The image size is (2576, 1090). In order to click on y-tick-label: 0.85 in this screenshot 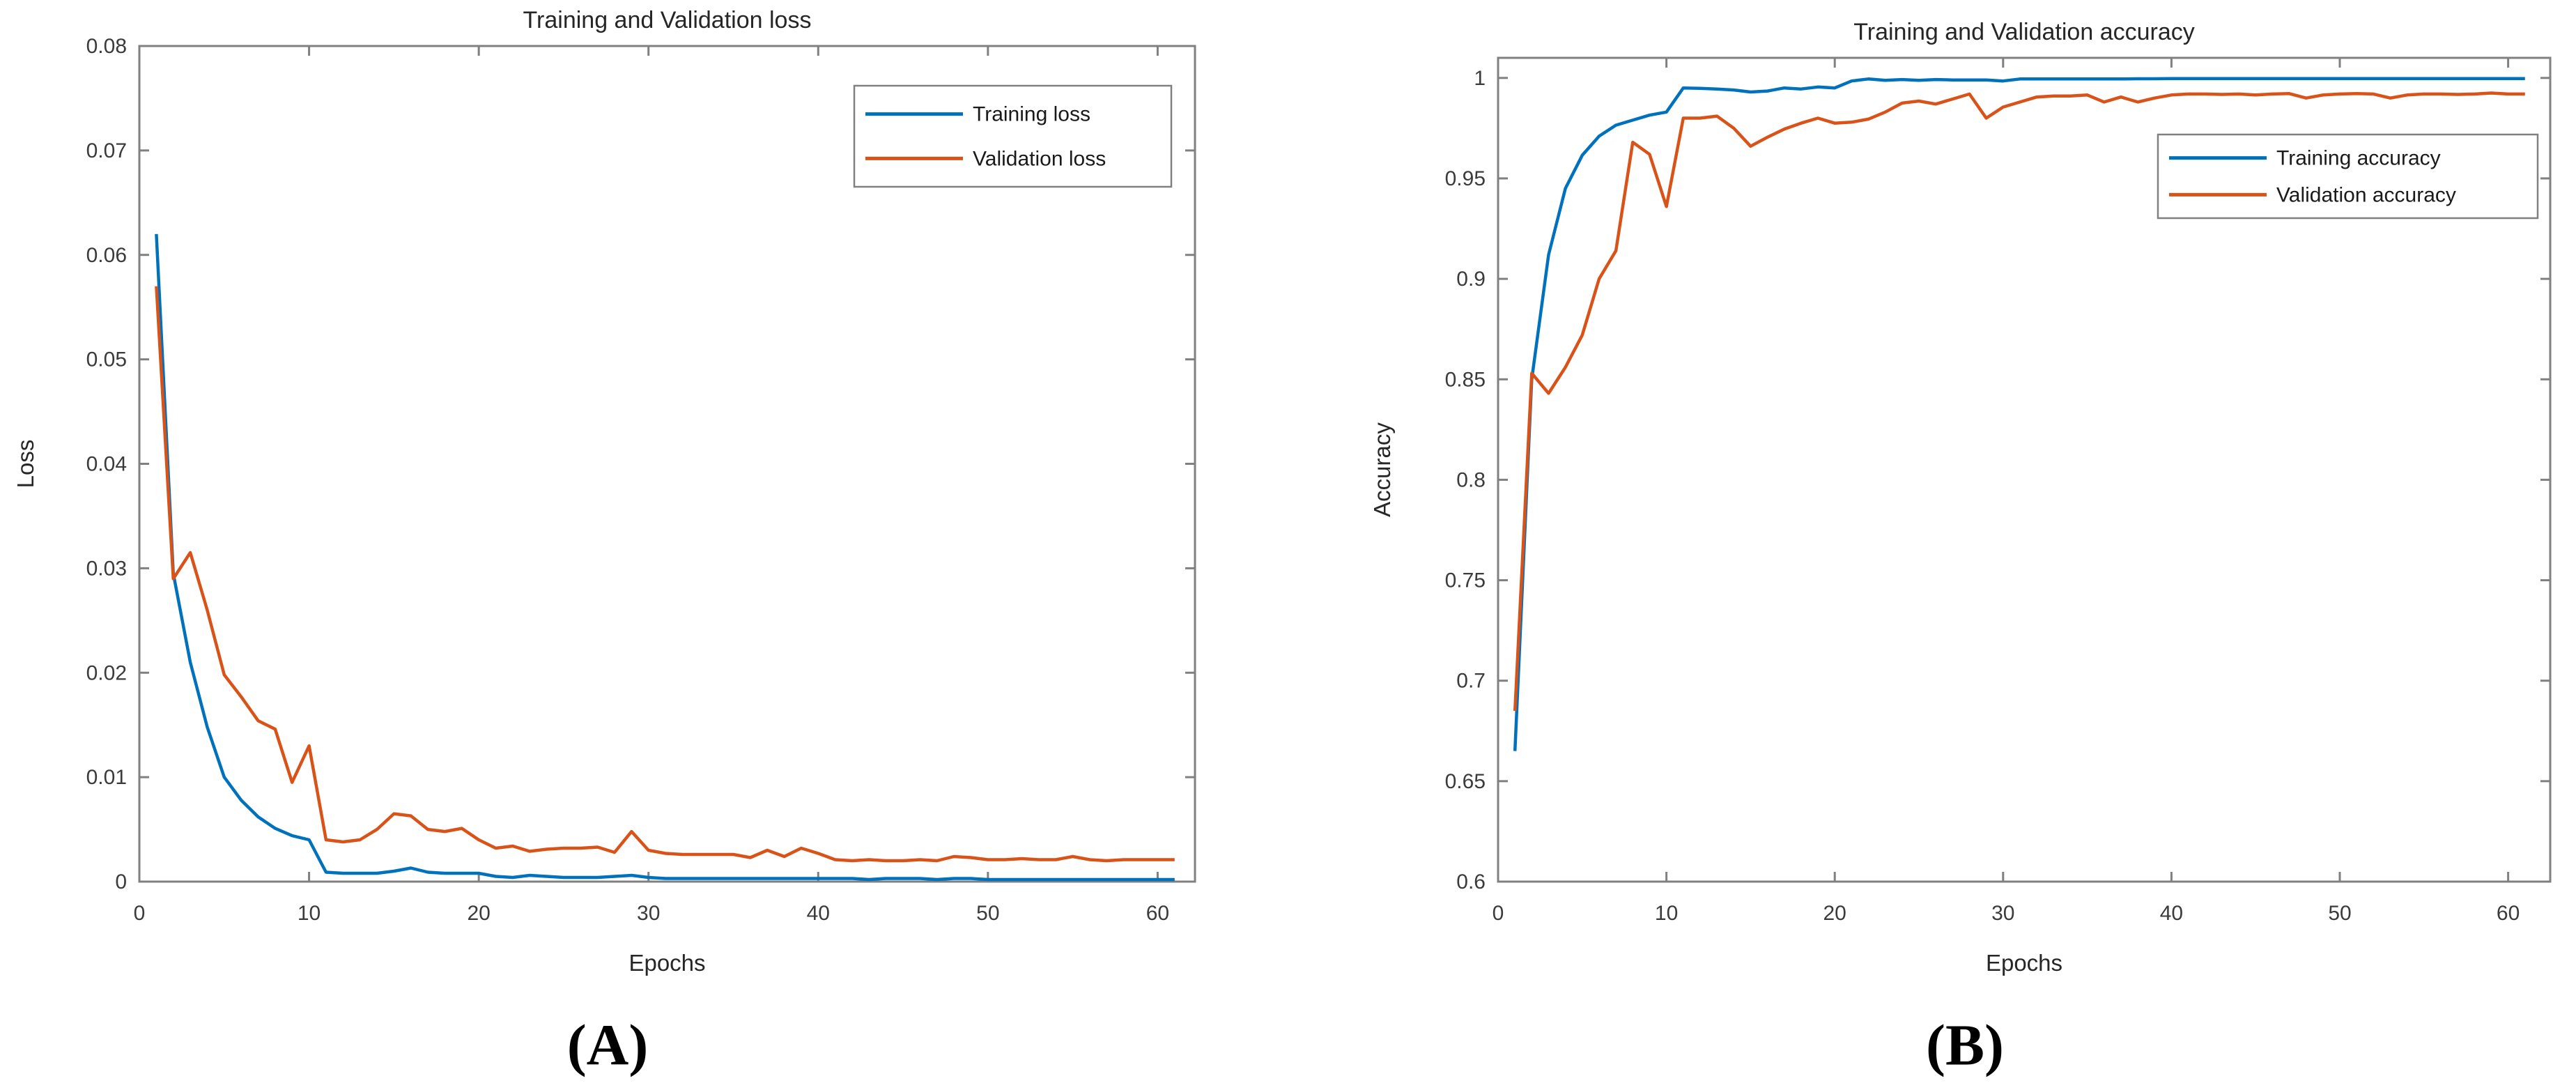, I will do `click(1465, 379)`.